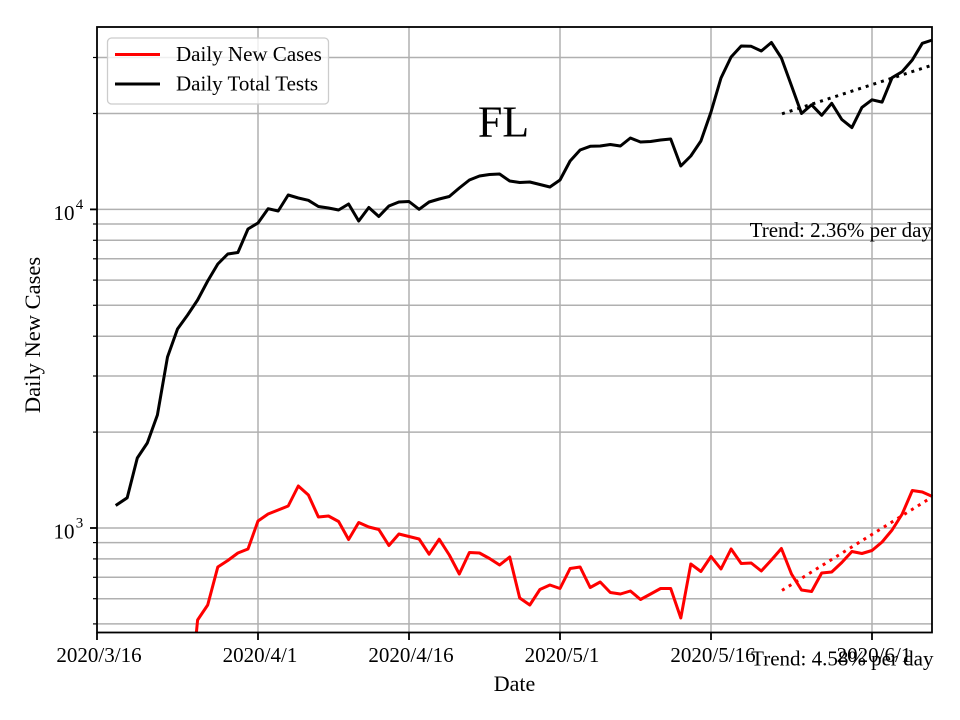  What do you see at coordinates (515, 683) in the screenshot?
I see `svg-text: Date` at bounding box center [515, 683].